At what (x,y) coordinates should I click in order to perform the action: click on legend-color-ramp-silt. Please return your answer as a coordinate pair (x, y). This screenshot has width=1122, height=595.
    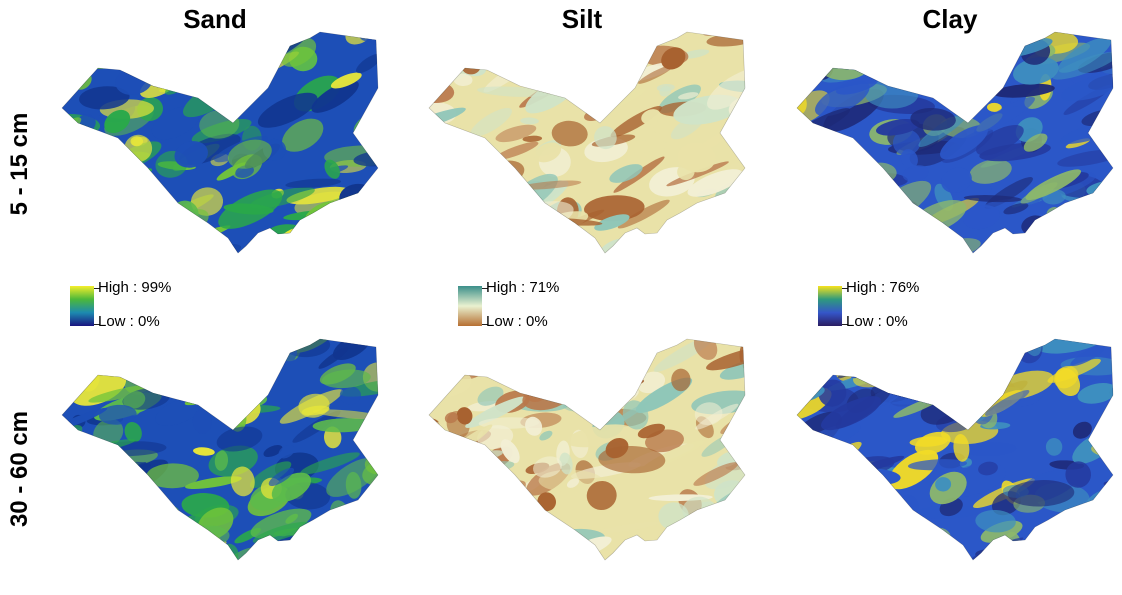
    Looking at the image, I should click on (470, 306).